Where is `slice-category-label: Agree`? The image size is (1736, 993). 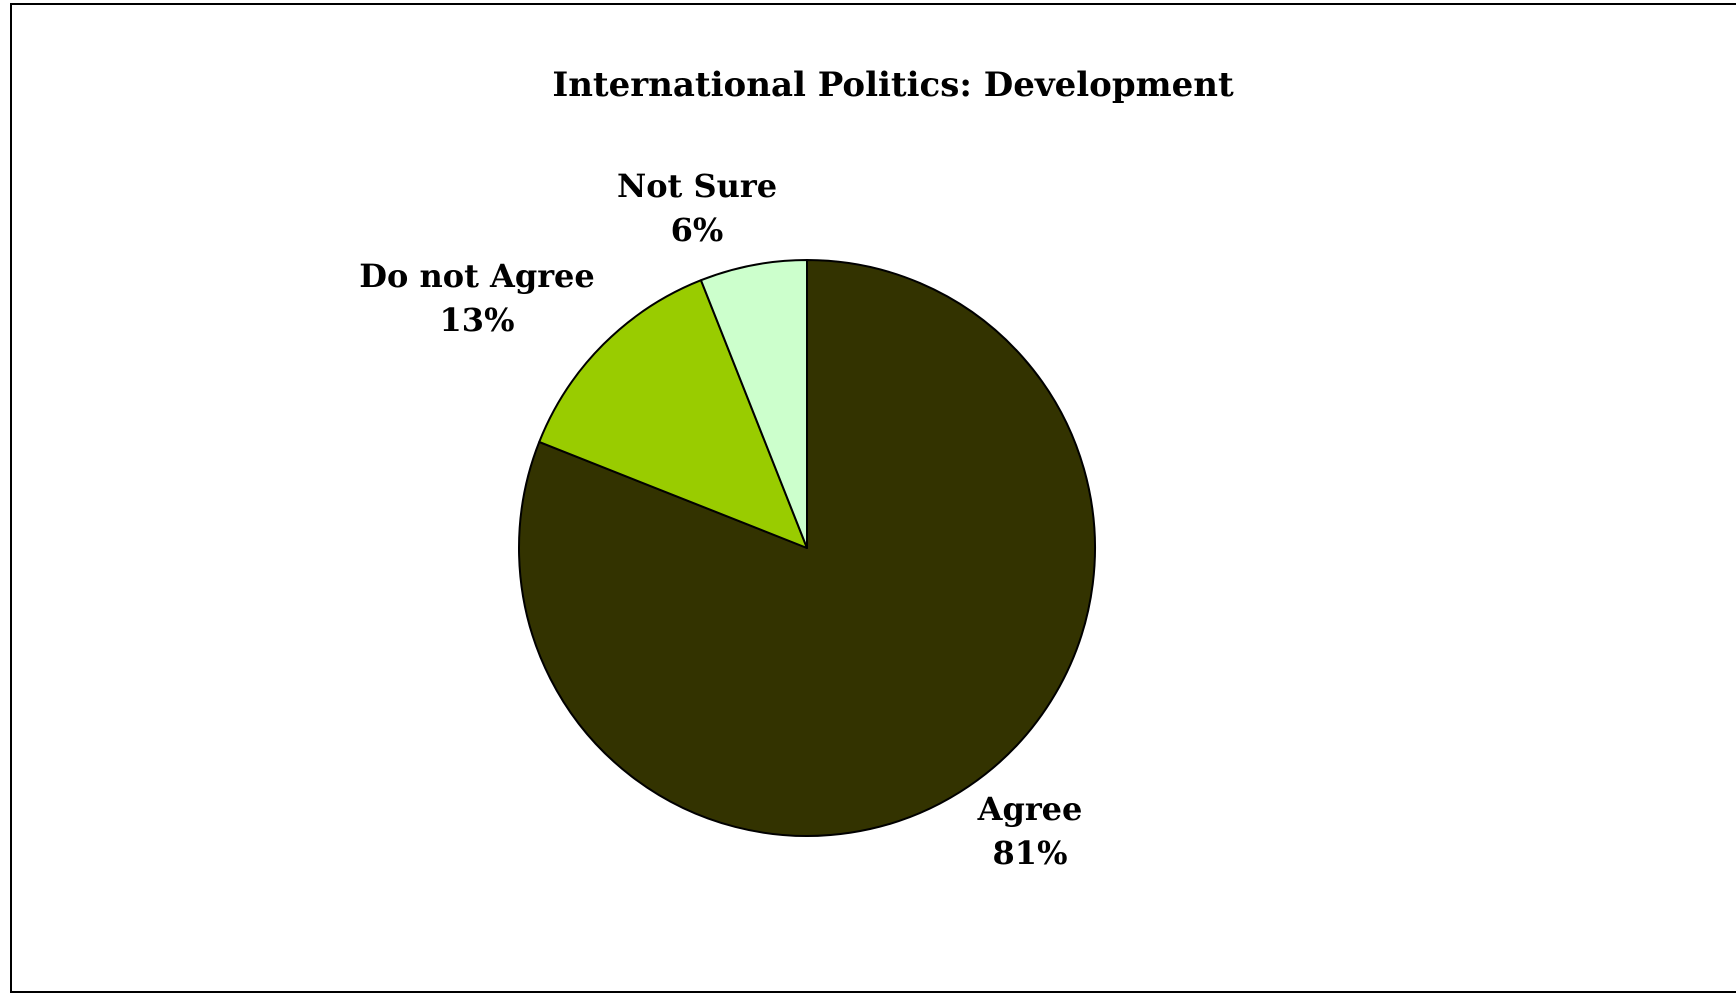 slice-category-label: Agree is located at coordinates (1030, 809).